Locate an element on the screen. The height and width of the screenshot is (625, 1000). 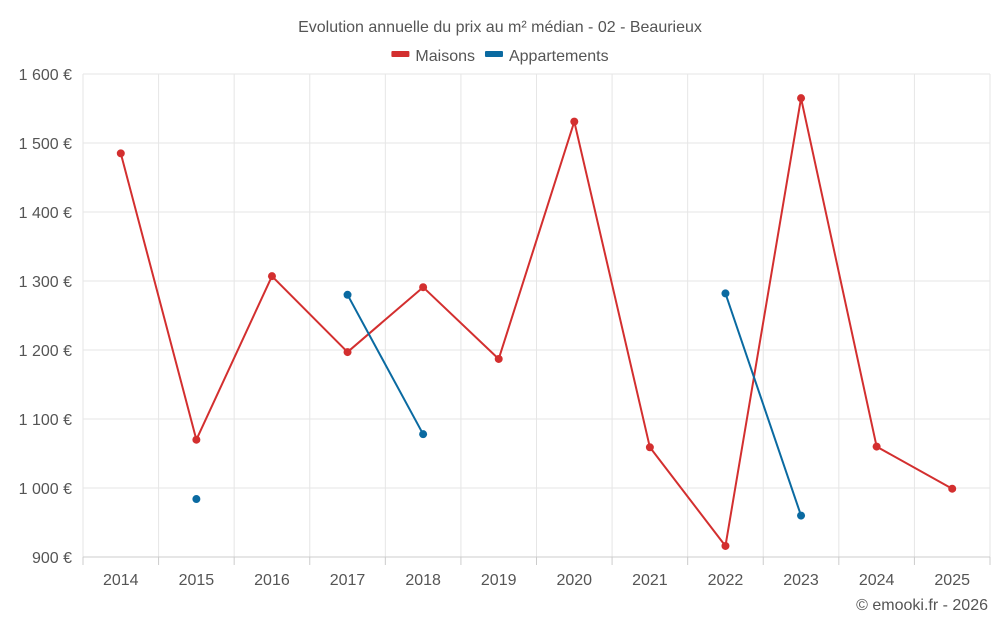
legend-label: Maisons is located at coordinates (445, 56).